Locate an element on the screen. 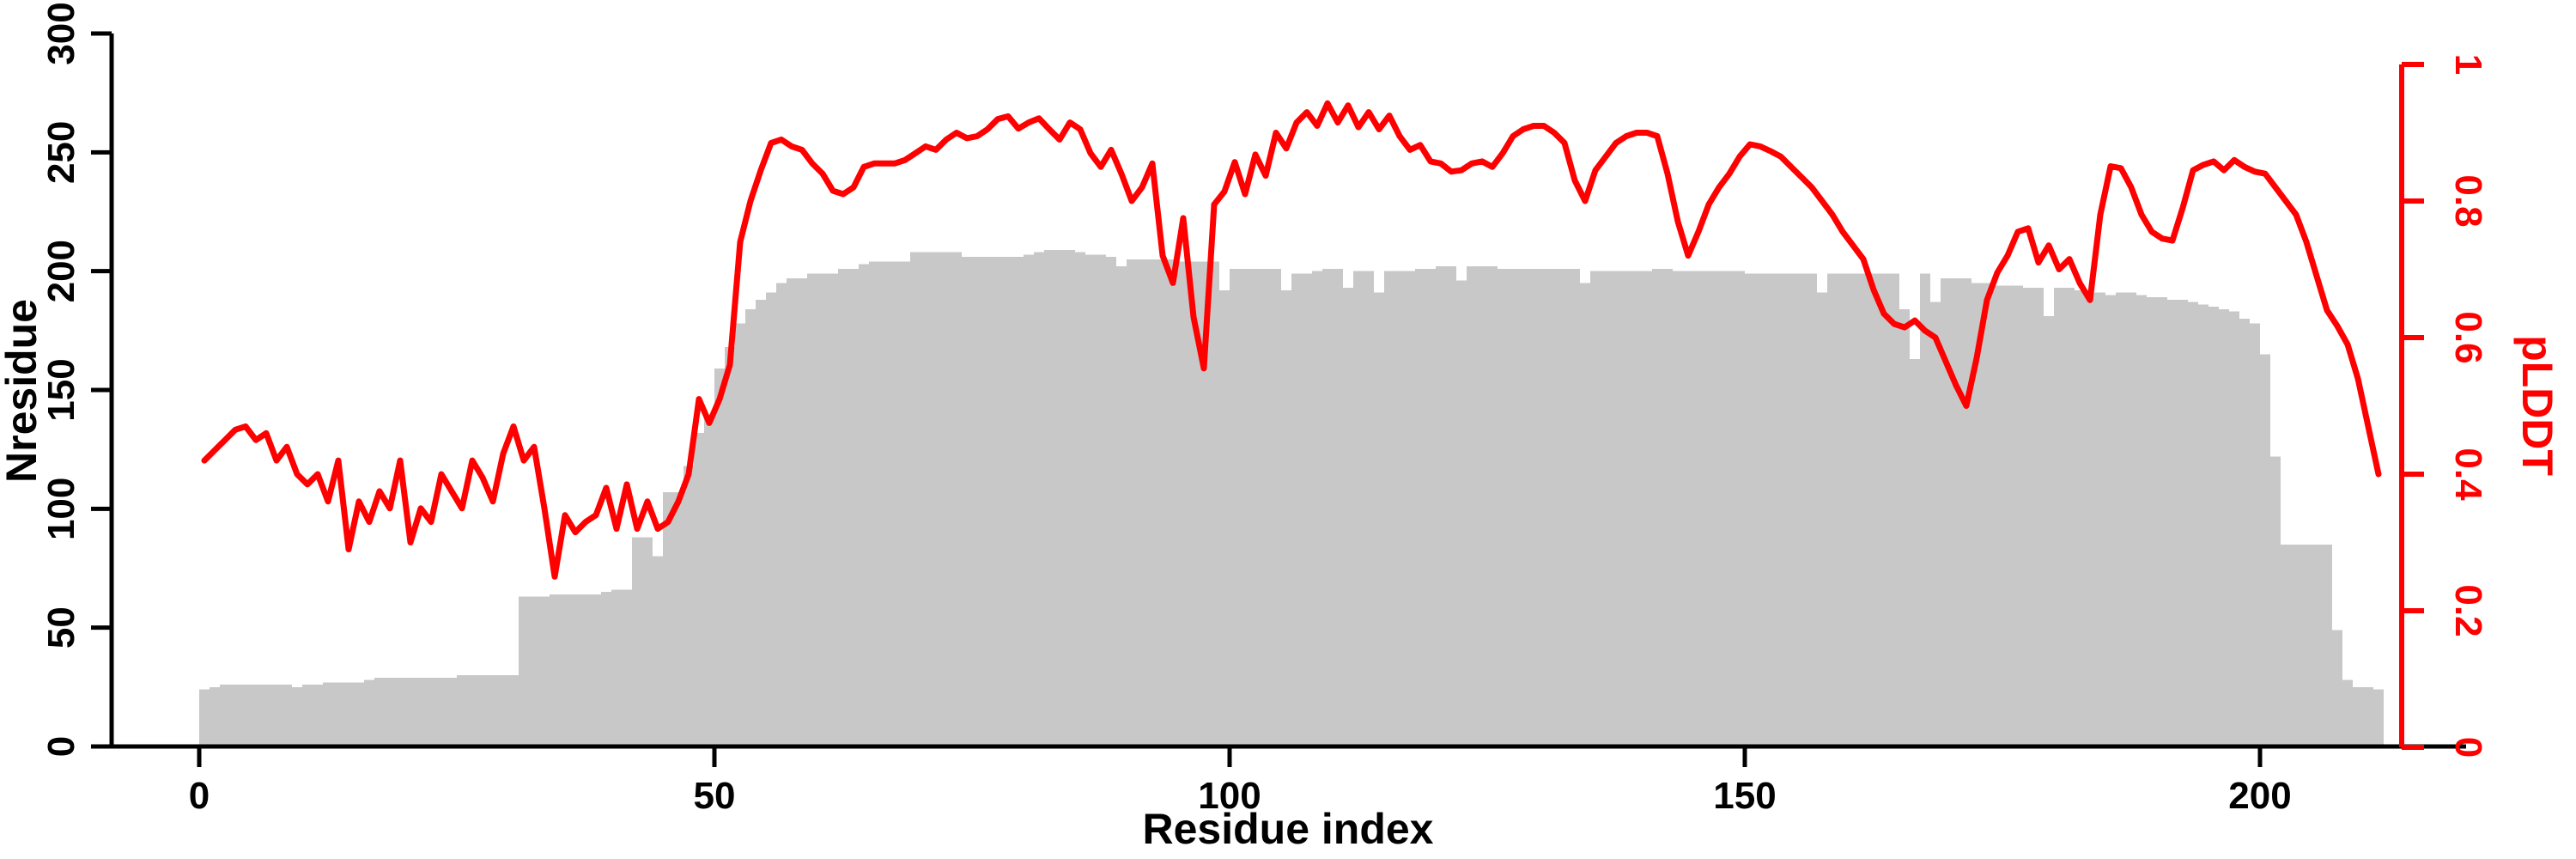  x-tick-label: 200 is located at coordinates (2259, 796).